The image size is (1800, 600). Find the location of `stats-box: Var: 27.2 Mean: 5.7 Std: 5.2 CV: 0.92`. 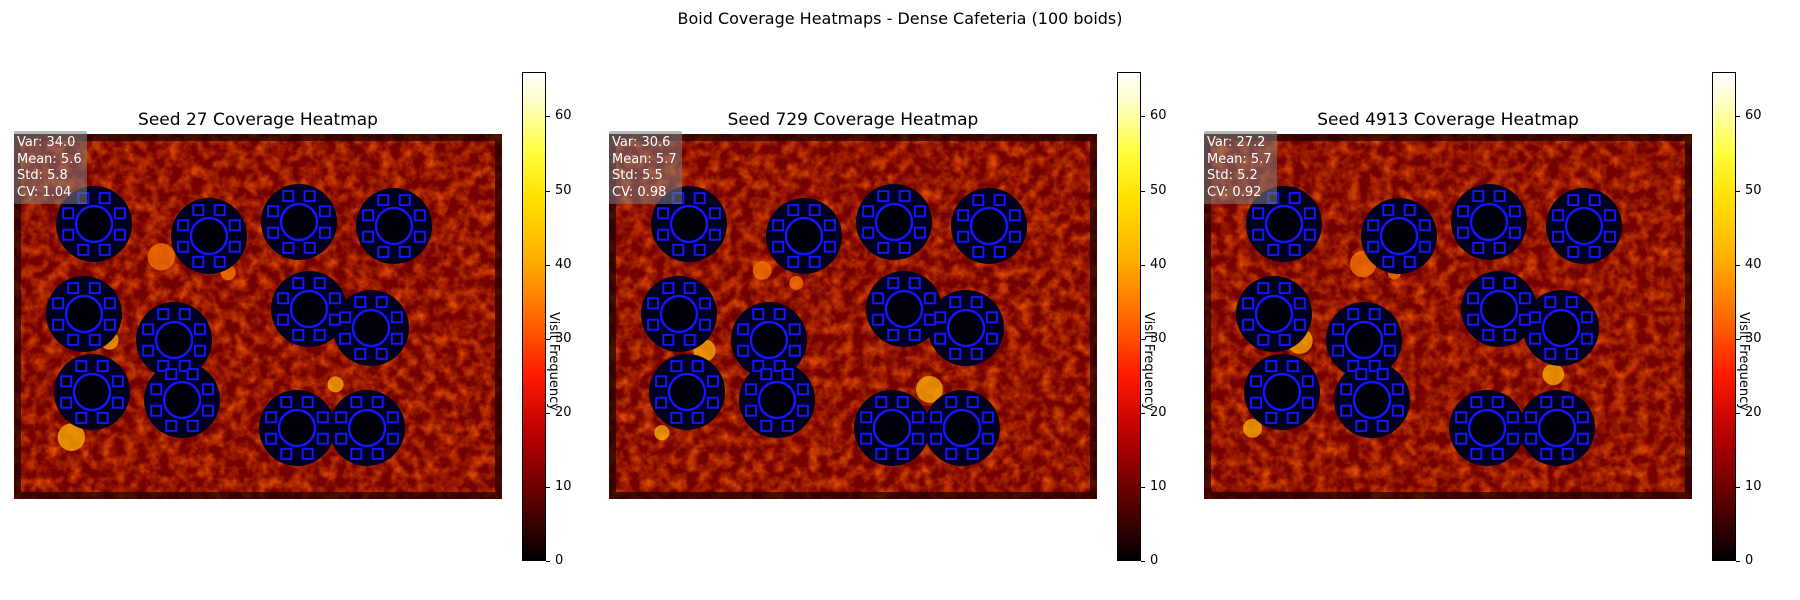

stats-box: Var: 27.2 Mean: 5.7 Std: 5.2 CV: 0.92 is located at coordinates (1240, 167).